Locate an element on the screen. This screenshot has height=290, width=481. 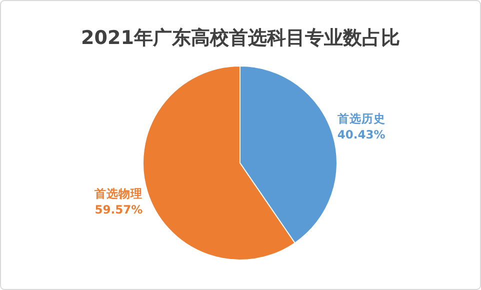
chart-title: 2021年广东高校首选科目专业数占比 is located at coordinates (240, 38).